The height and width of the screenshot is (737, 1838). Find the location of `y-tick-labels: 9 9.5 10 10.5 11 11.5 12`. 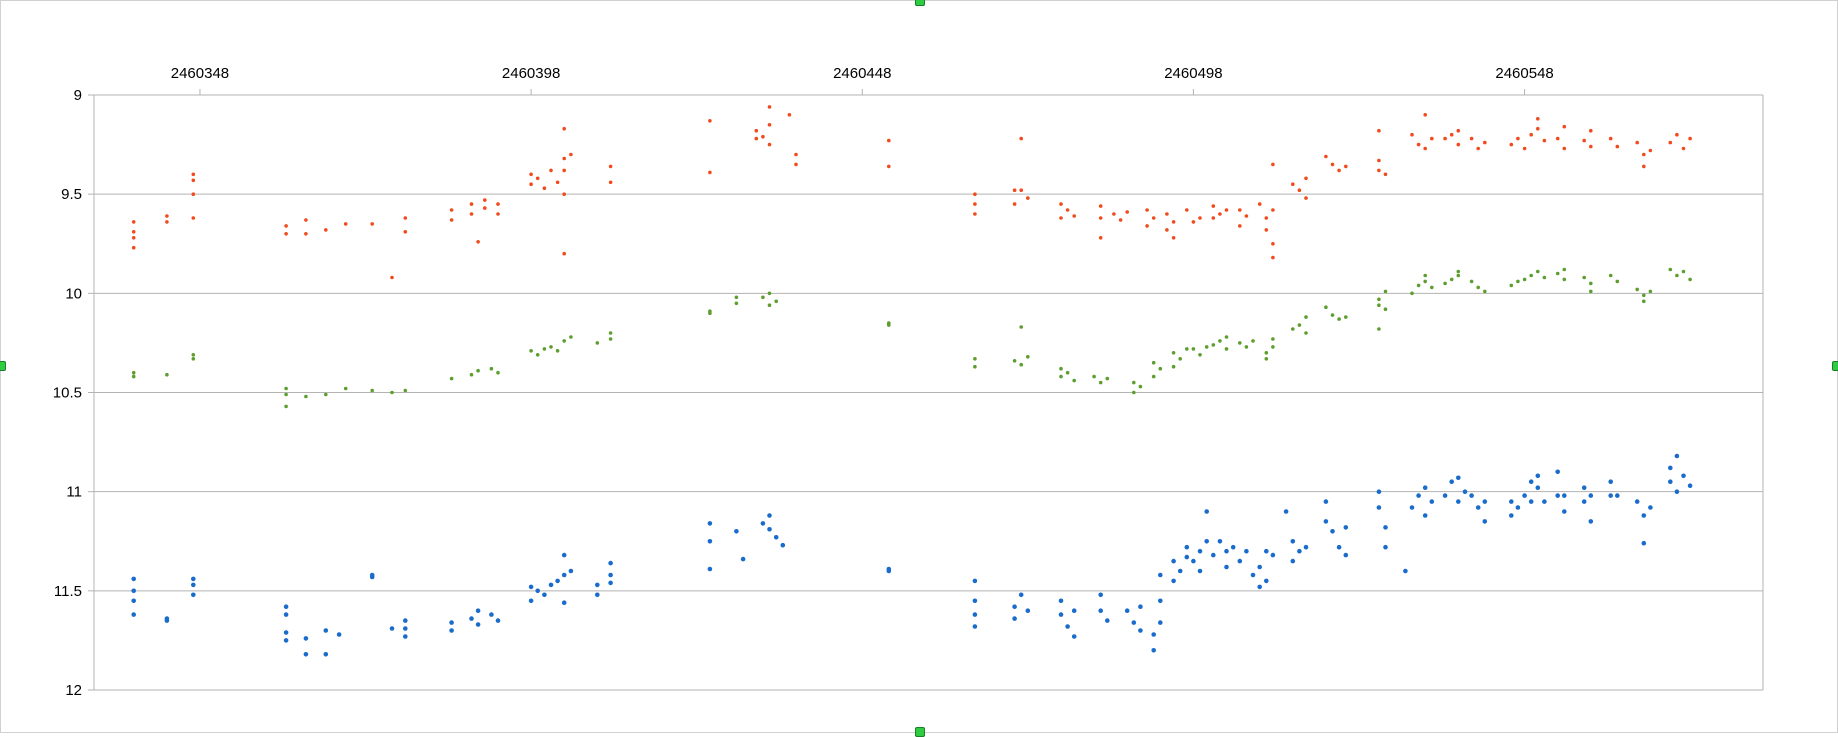

y-tick-labels: 9 9.5 10 10.5 11 11.5 12 is located at coordinates (73, 393).